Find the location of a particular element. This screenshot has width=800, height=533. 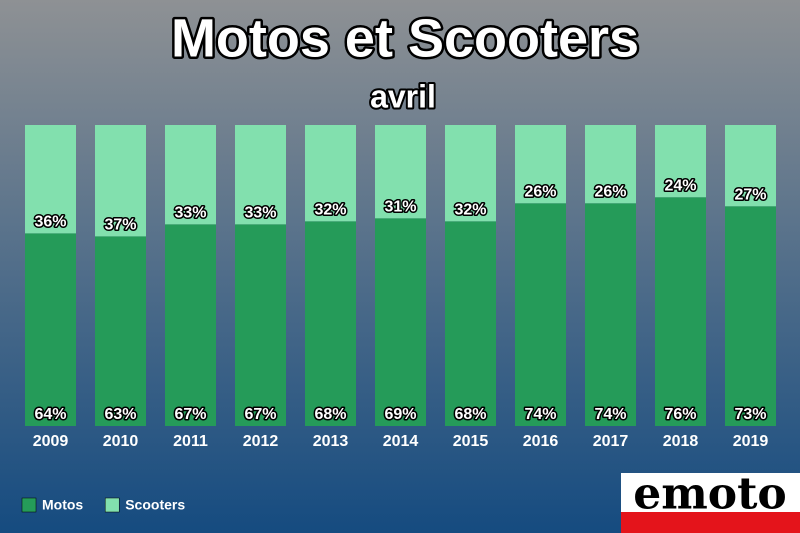

chart-title: Motos et Scooters is located at coordinates (405, 38).